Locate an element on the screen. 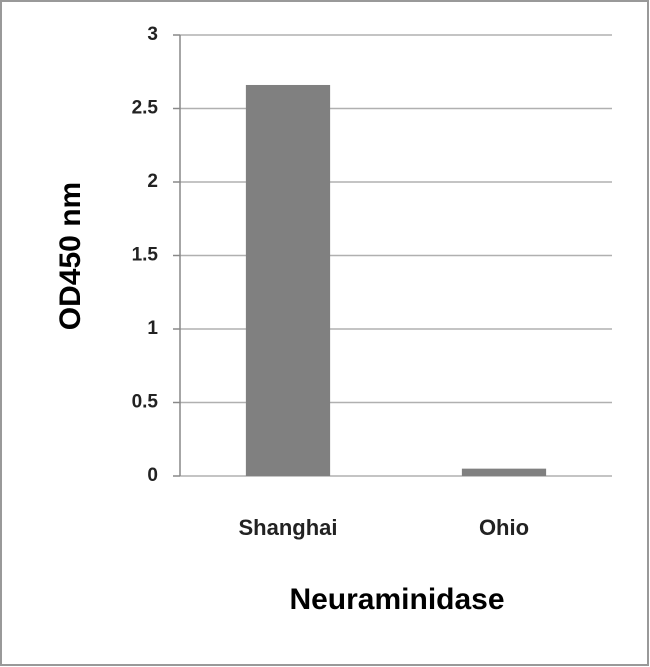 The width and height of the screenshot is (650, 667). y-axis-title: OD450 nm is located at coordinates (70, 256).